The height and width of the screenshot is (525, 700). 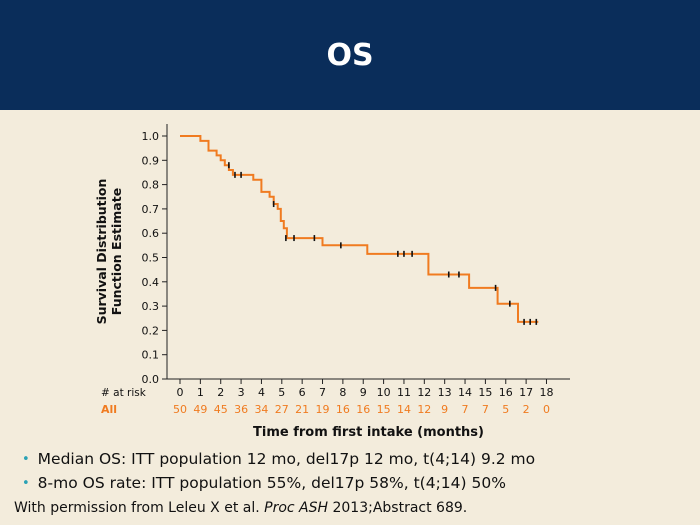 What do you see at coordinates (151, 355) in the screenshot?
I see `y-tick-label: 0.1` at bounding box center [151, 355].